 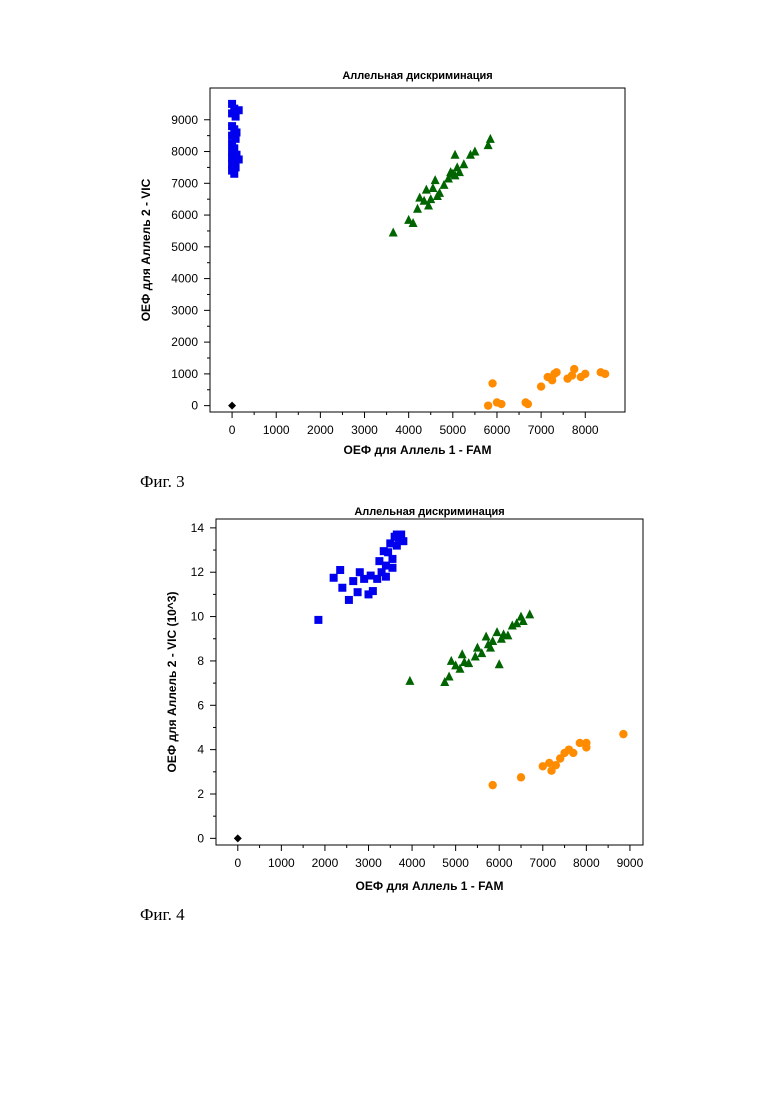 What do you see at coordinates (184, 374) in the screenshot?
I see `y-tick-label: 1000` at bounding box center [184, 374].